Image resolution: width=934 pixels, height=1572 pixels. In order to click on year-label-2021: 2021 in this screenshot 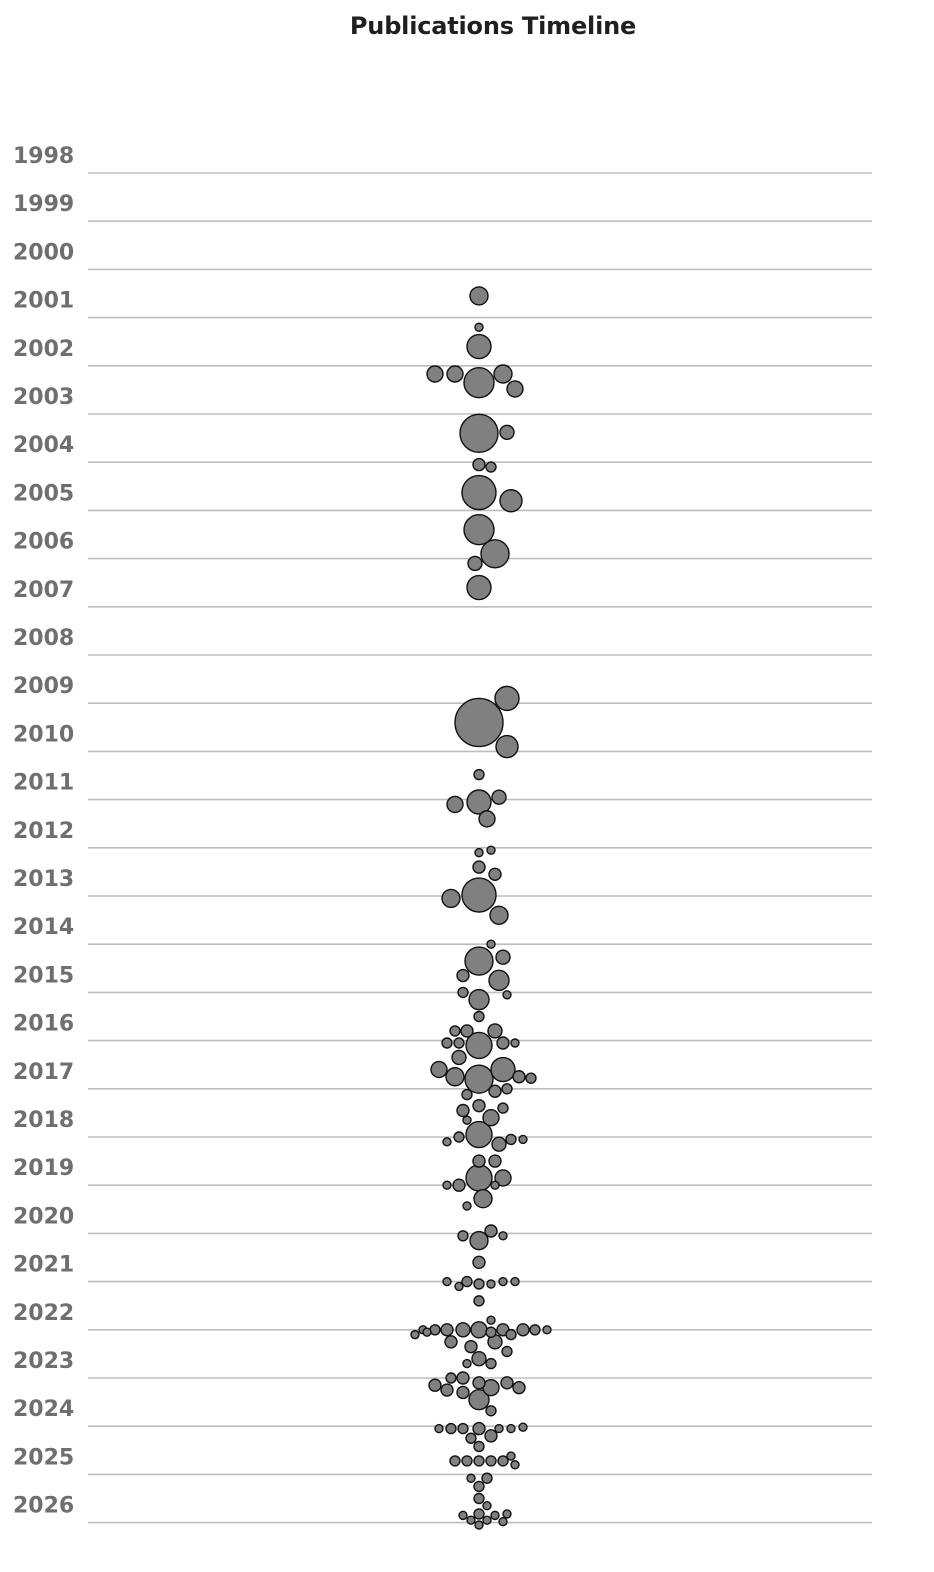, I will do `click(43, 1265)`.